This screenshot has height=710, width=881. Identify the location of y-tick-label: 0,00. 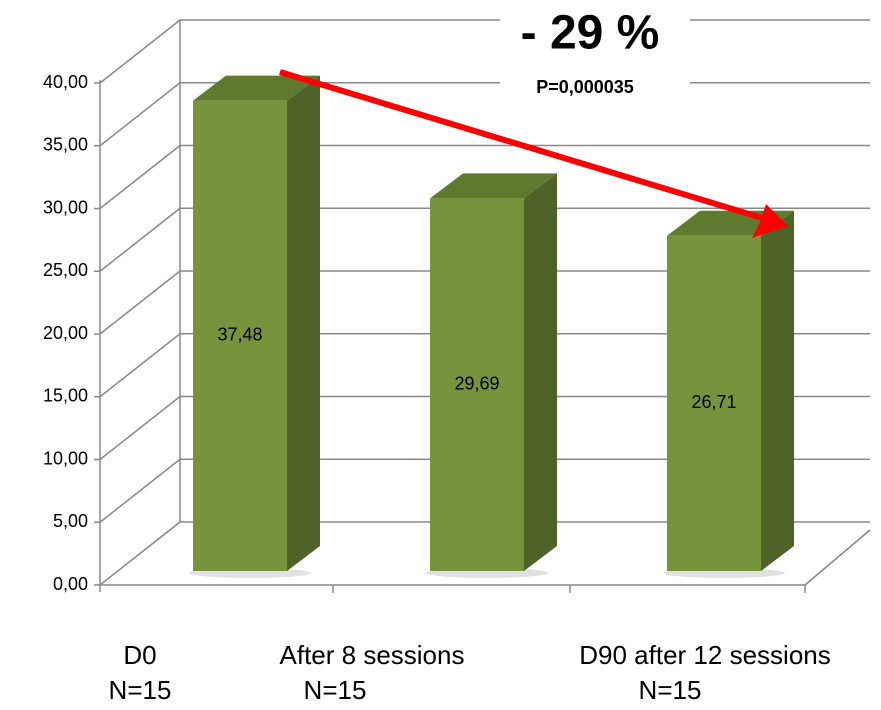
(70, 584).